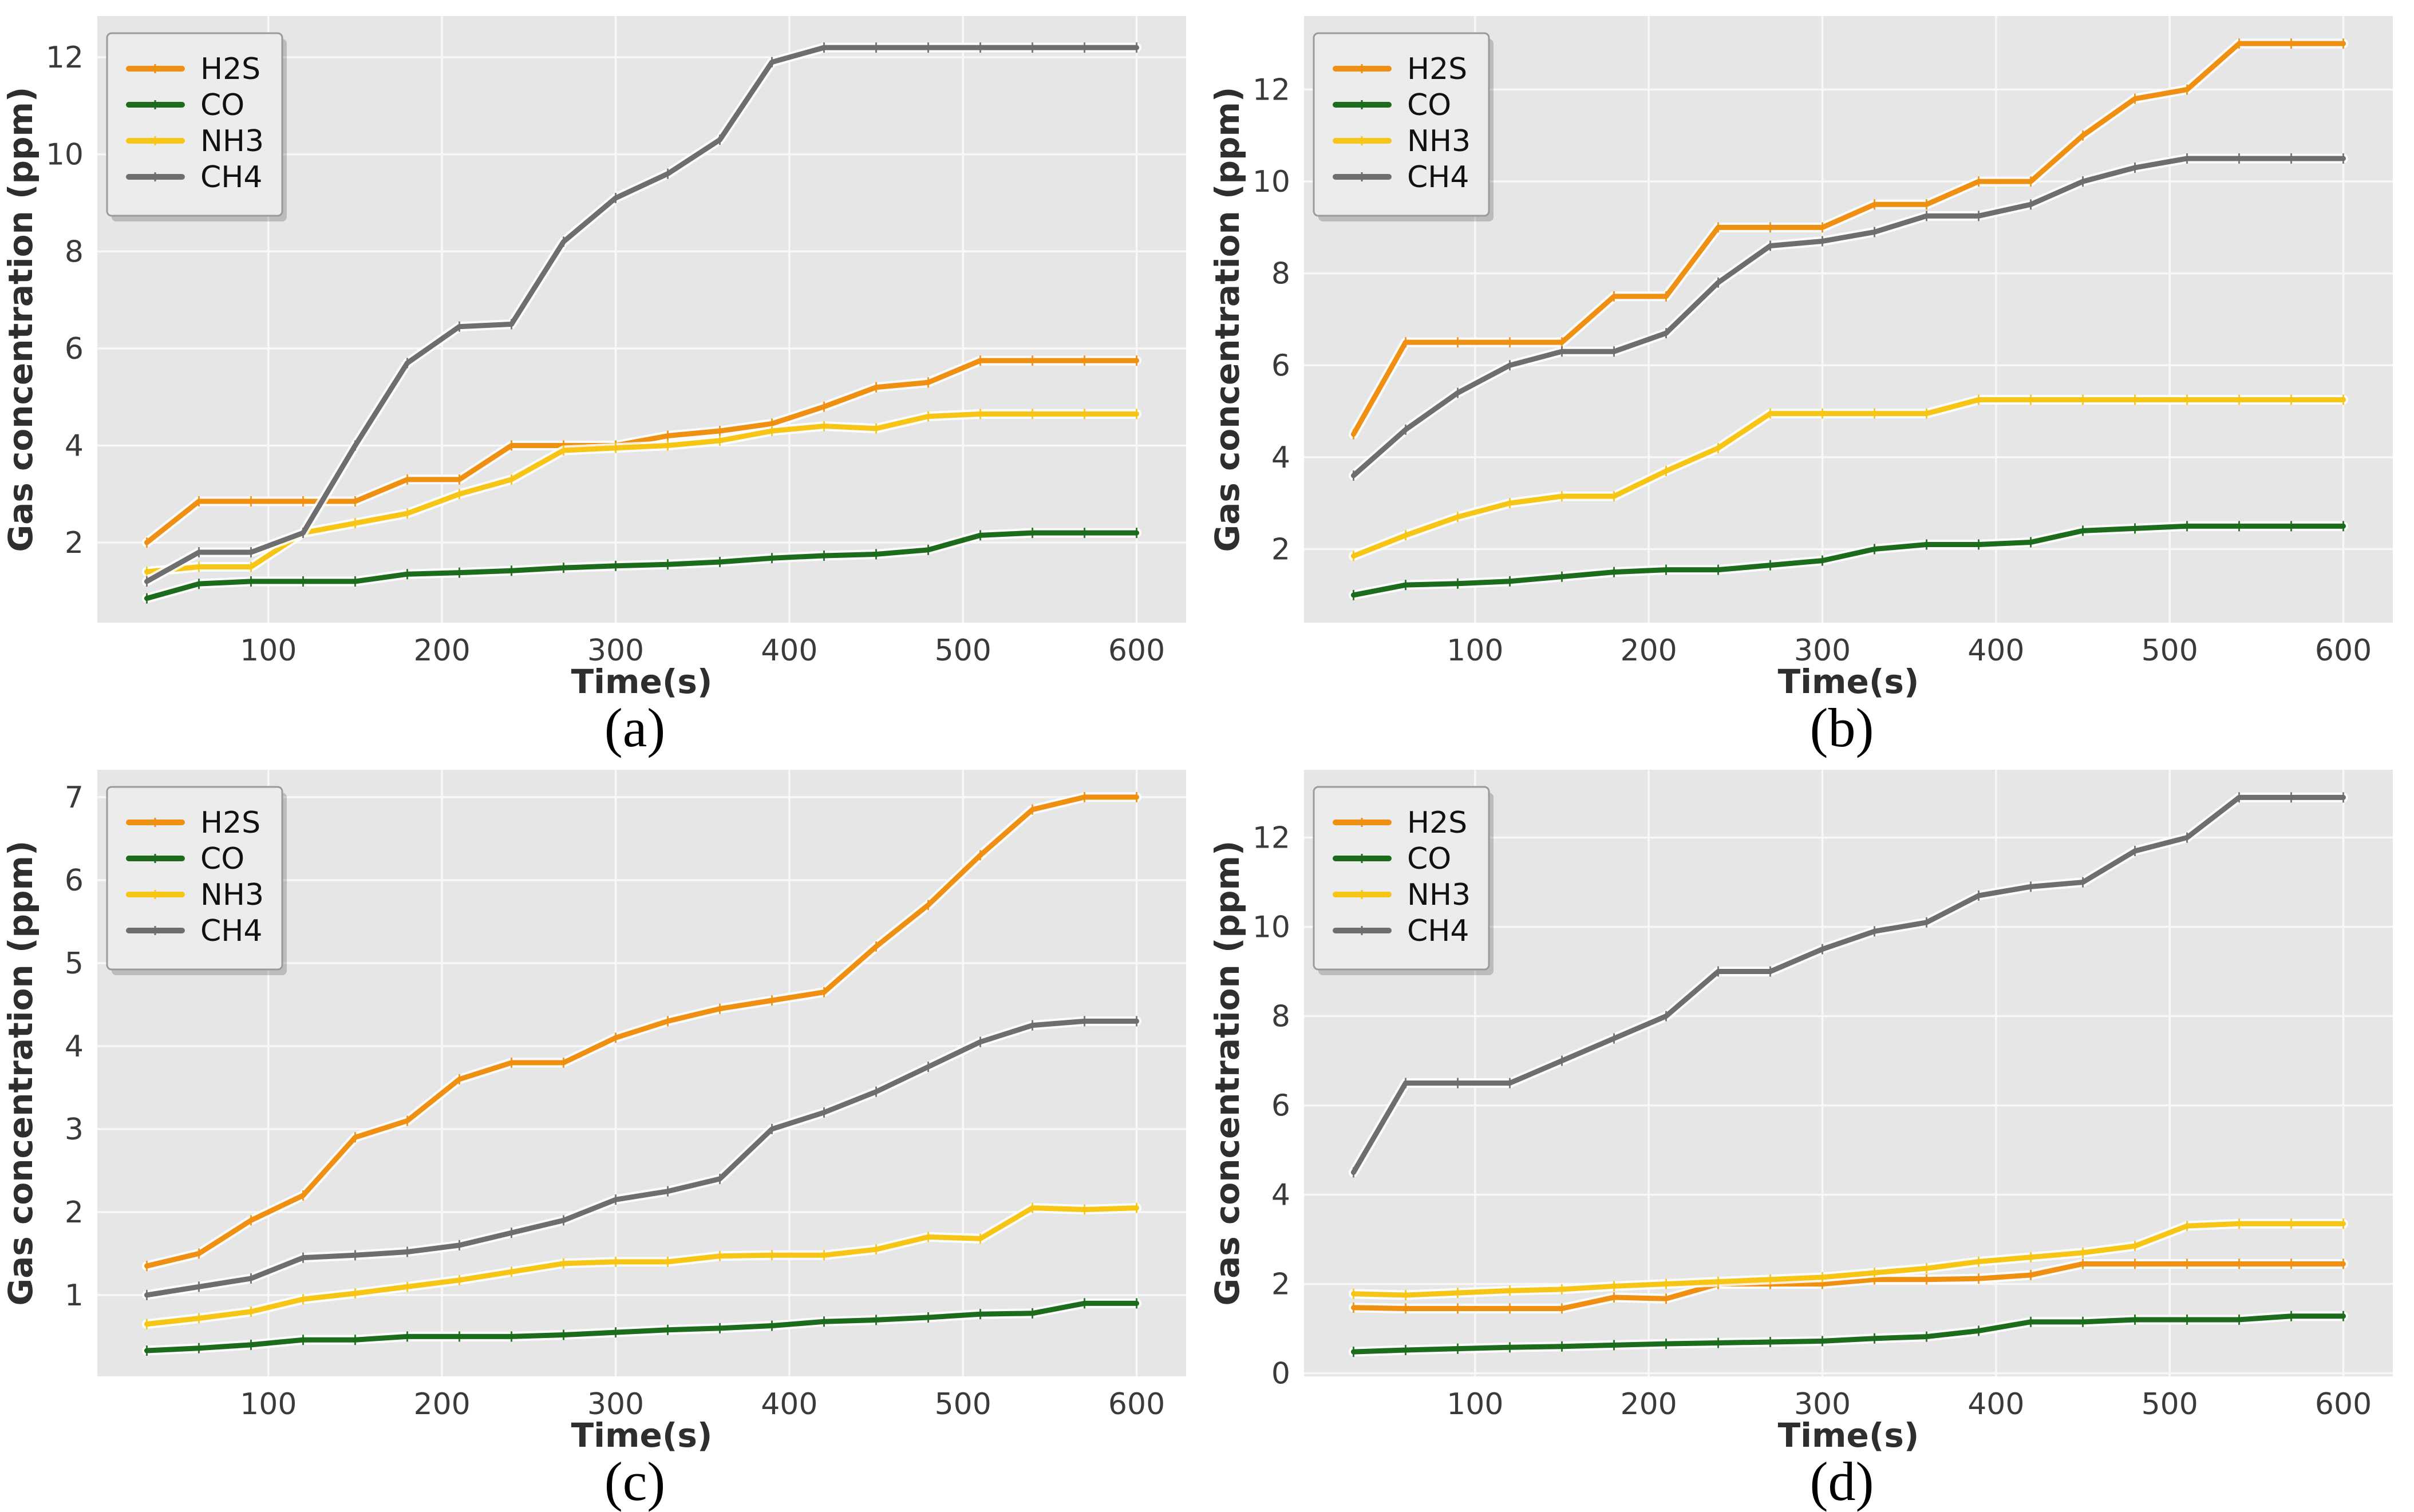 This screenshot has height=1512, width=2414. I want to click on y-tick-label: 1, so click(74, 1296).